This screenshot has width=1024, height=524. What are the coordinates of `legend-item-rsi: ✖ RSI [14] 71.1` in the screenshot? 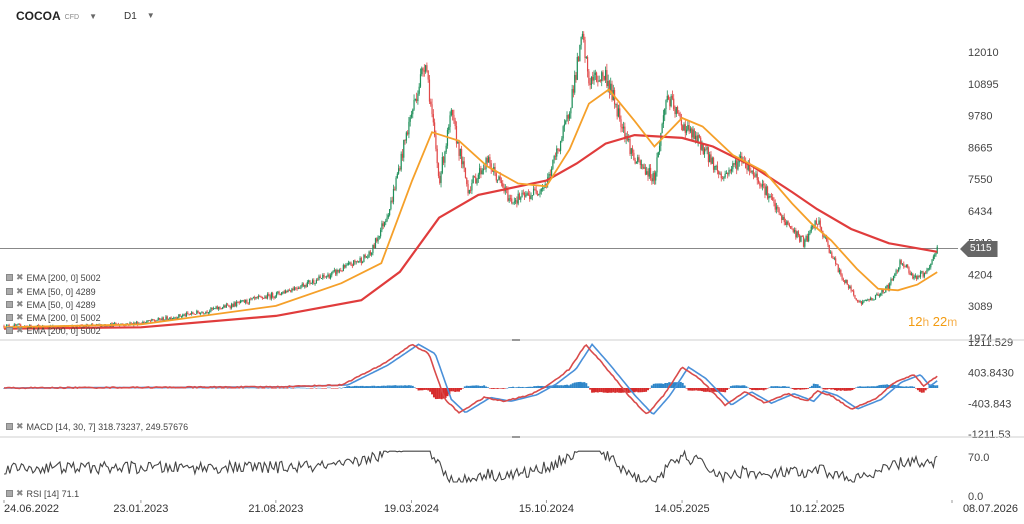 It's located at (42, 493).